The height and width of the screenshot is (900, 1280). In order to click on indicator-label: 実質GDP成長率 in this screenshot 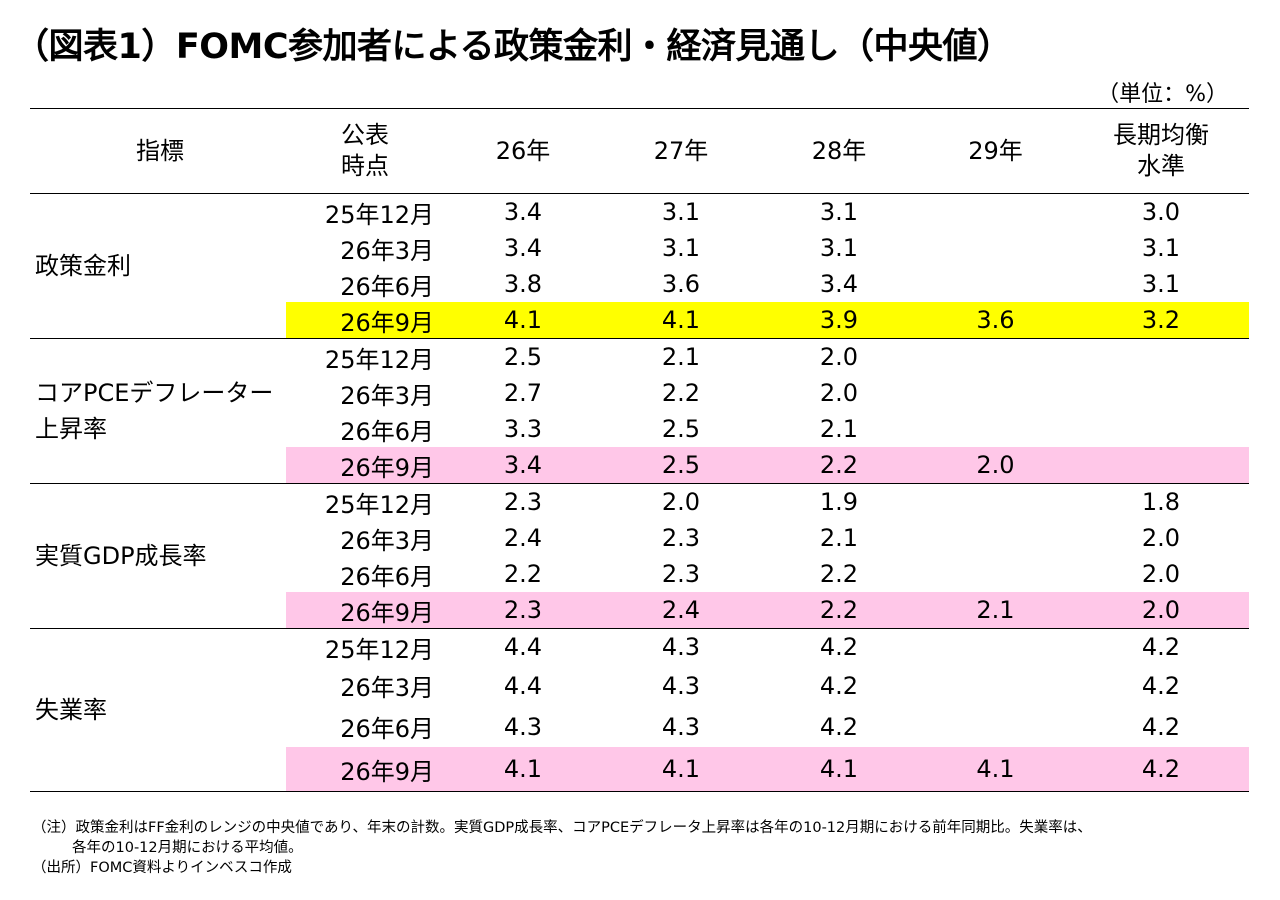, I will do `click(121, 556)`.